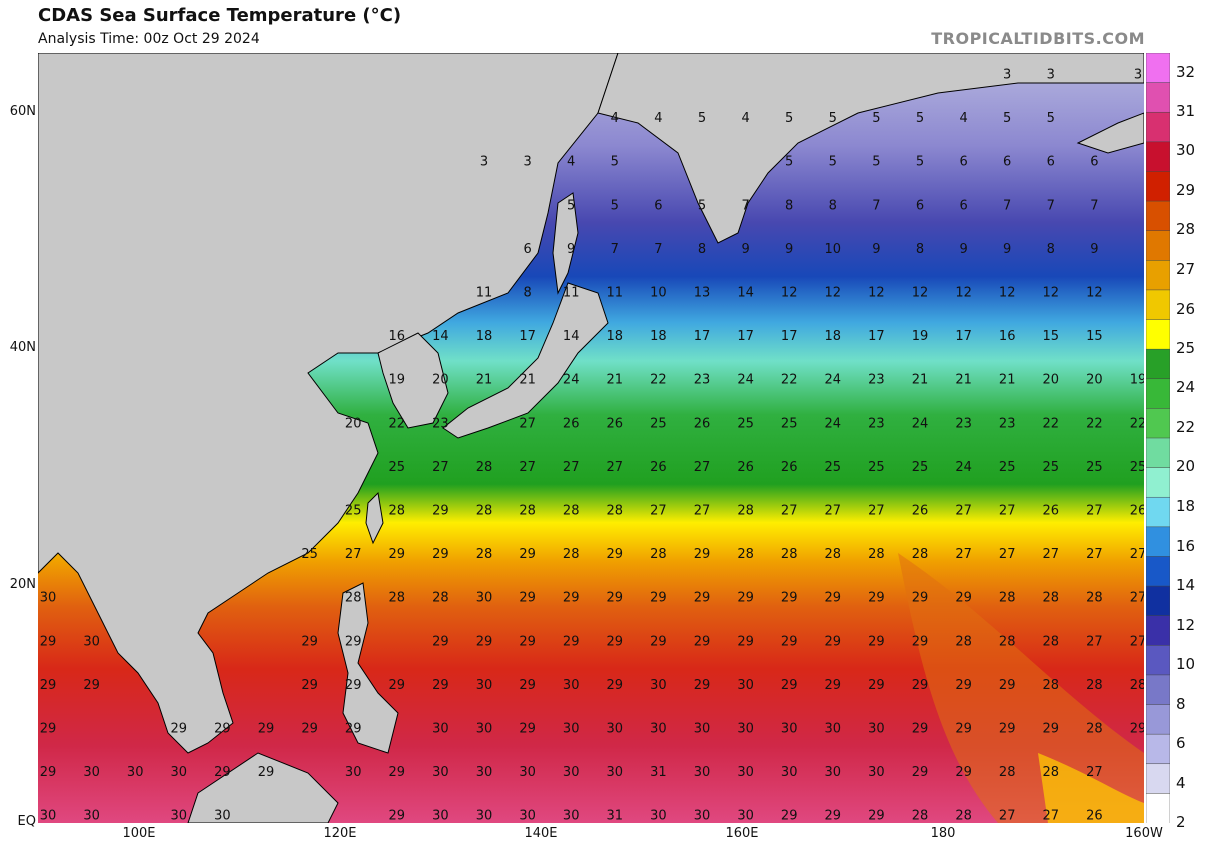 The image size is (1205, 844). Describe the element at coordinates (340, 833) in the screenshot. I see `lon-label-120e: 120E` at that location.